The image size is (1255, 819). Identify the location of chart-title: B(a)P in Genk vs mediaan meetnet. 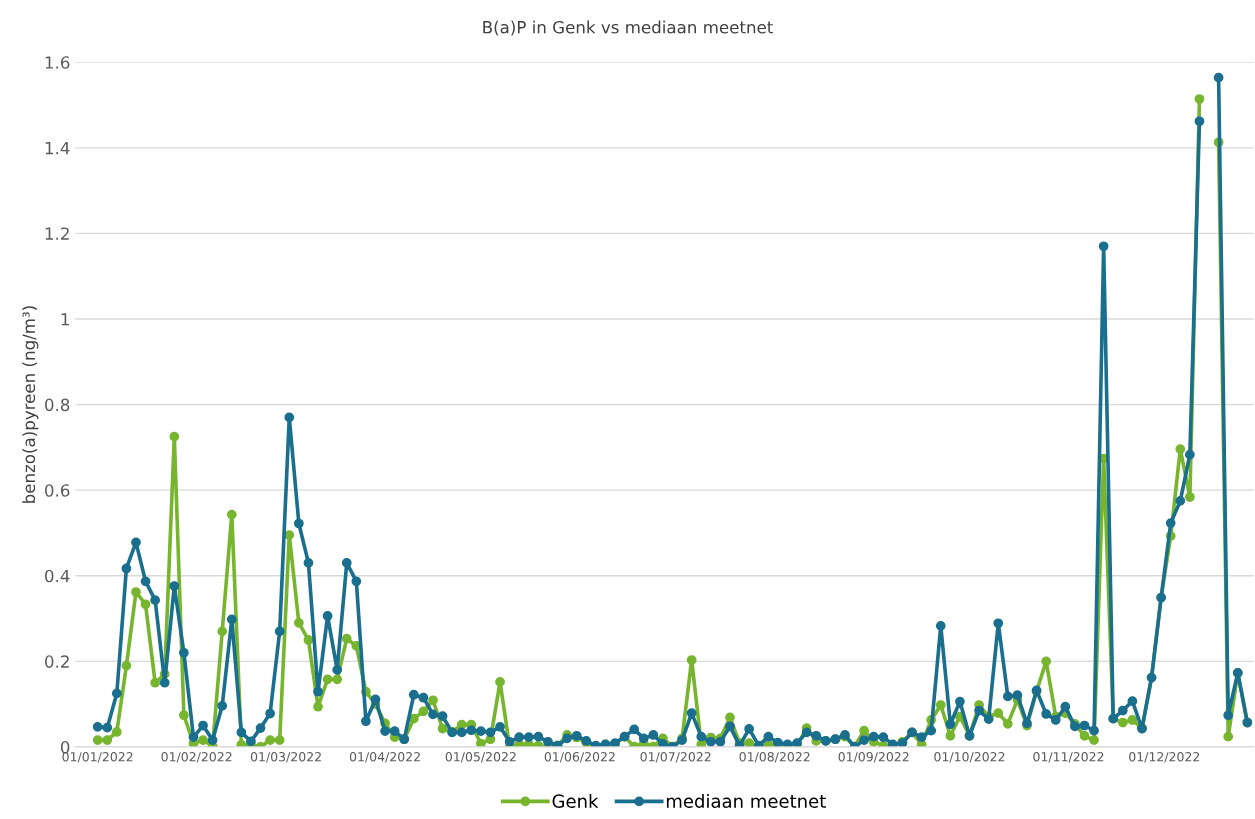
(628, 28).